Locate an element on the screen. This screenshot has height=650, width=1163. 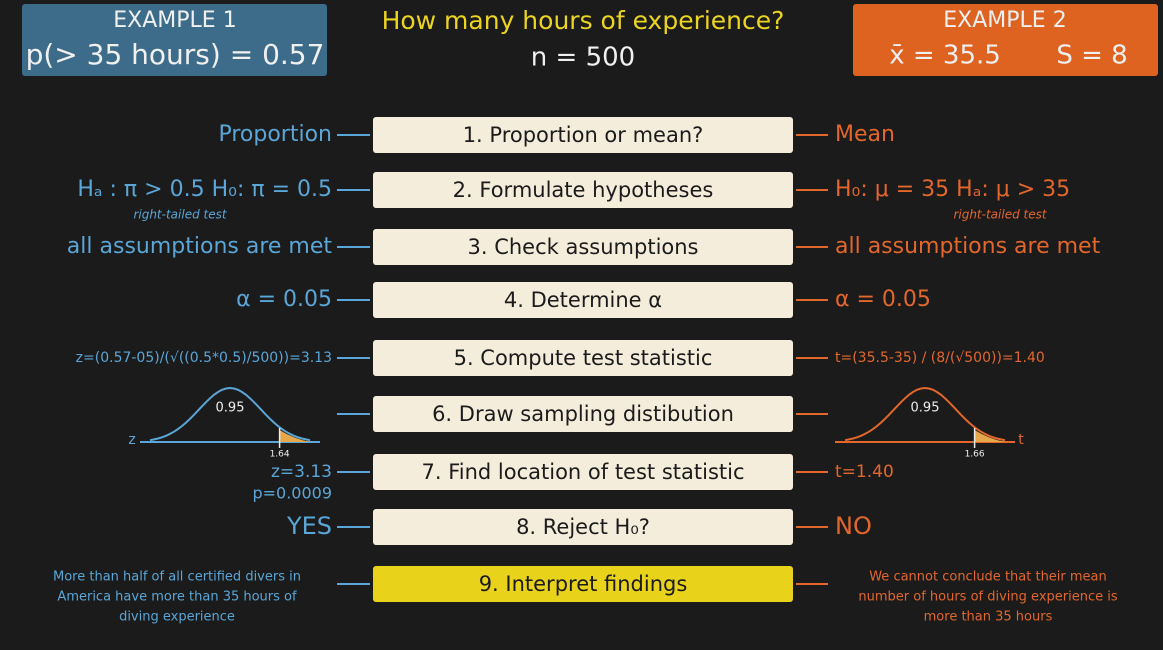
right-answer: H₀: μ = 35 Hₐ: μ > 35 is located at coordinates (952, 189).